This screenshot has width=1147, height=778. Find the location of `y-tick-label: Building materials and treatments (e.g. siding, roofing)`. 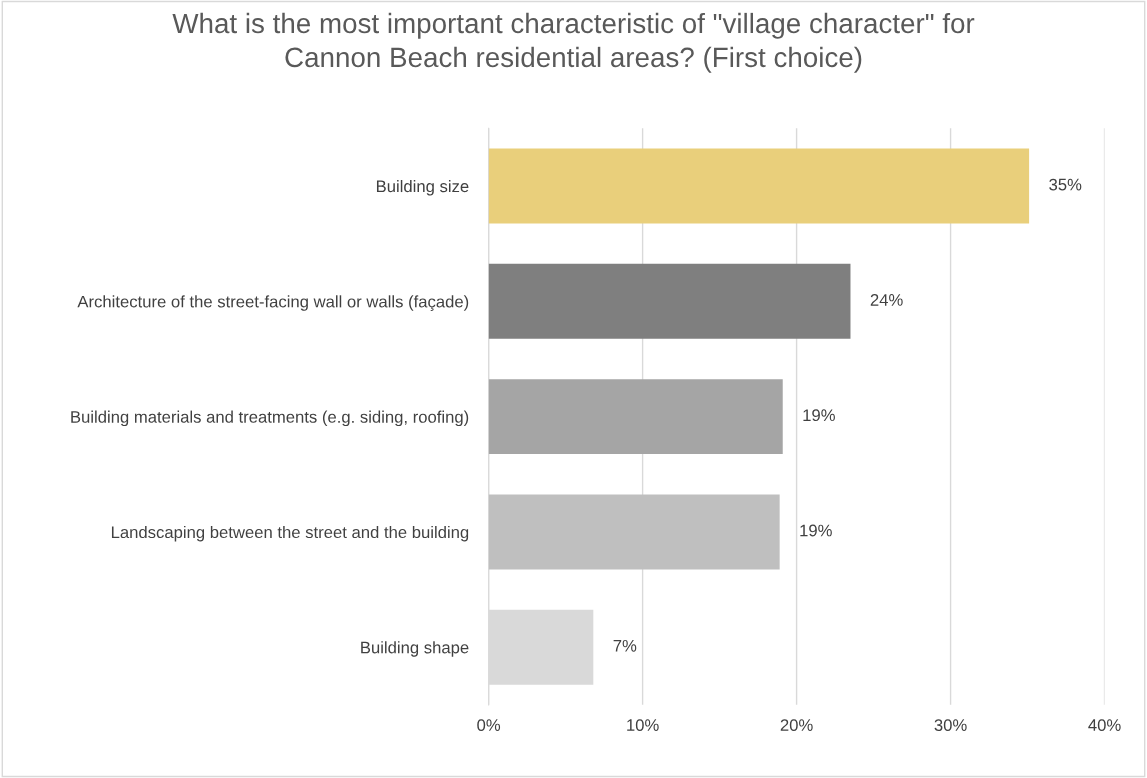

y-tick-label: Building materials and treatments (e.g. siding, roofing) is located at coordinates (270, 418).